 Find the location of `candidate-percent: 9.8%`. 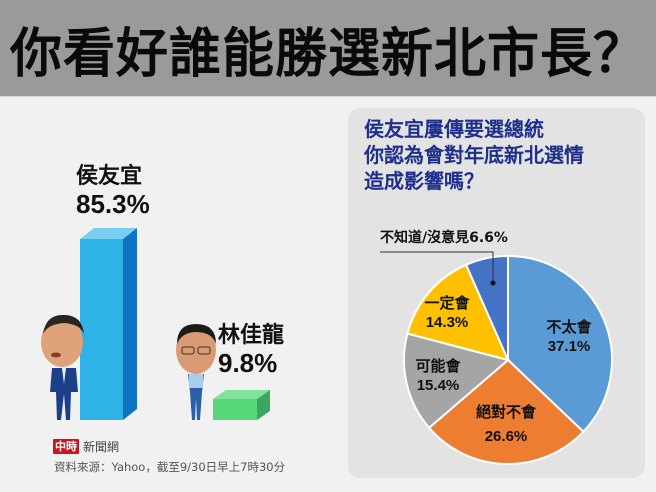

candidate-percent: 9.8% is located at coordinates (248, 362).